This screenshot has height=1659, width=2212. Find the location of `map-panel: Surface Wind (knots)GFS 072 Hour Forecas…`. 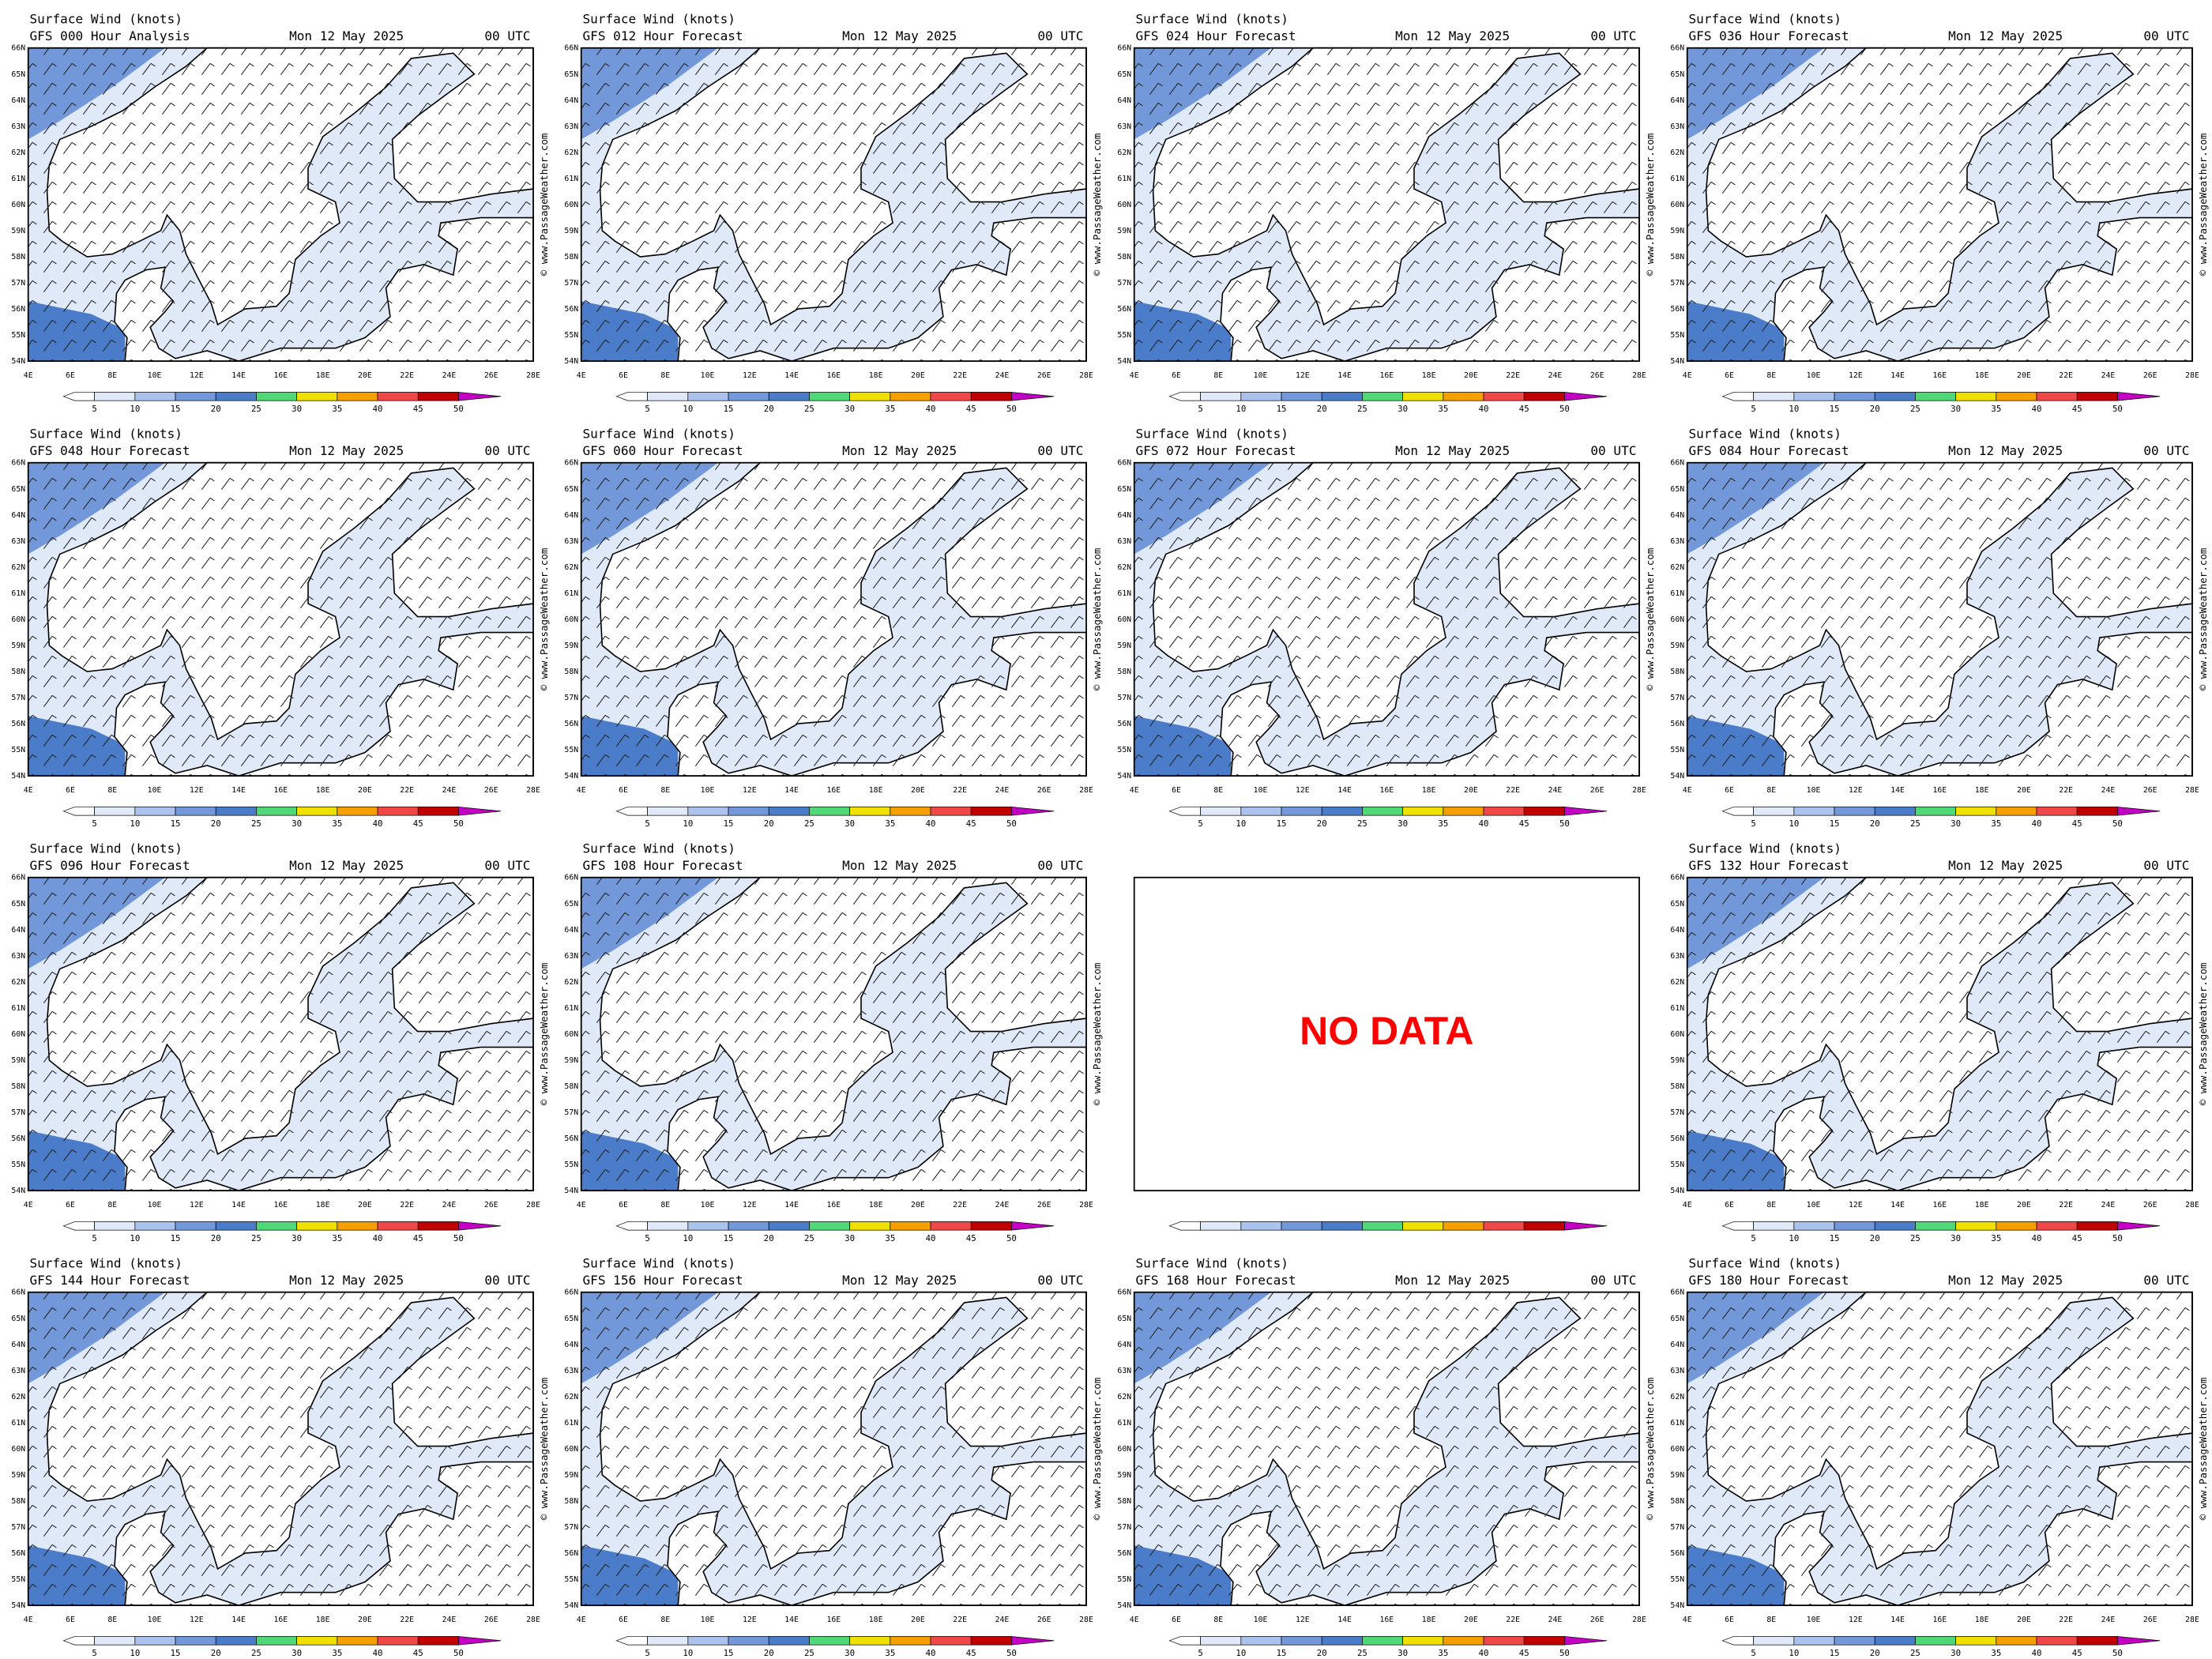

map-panel: Surface Wind (knots)GFS 072 Hour Forecas… is located at coordinates (1386, 628).